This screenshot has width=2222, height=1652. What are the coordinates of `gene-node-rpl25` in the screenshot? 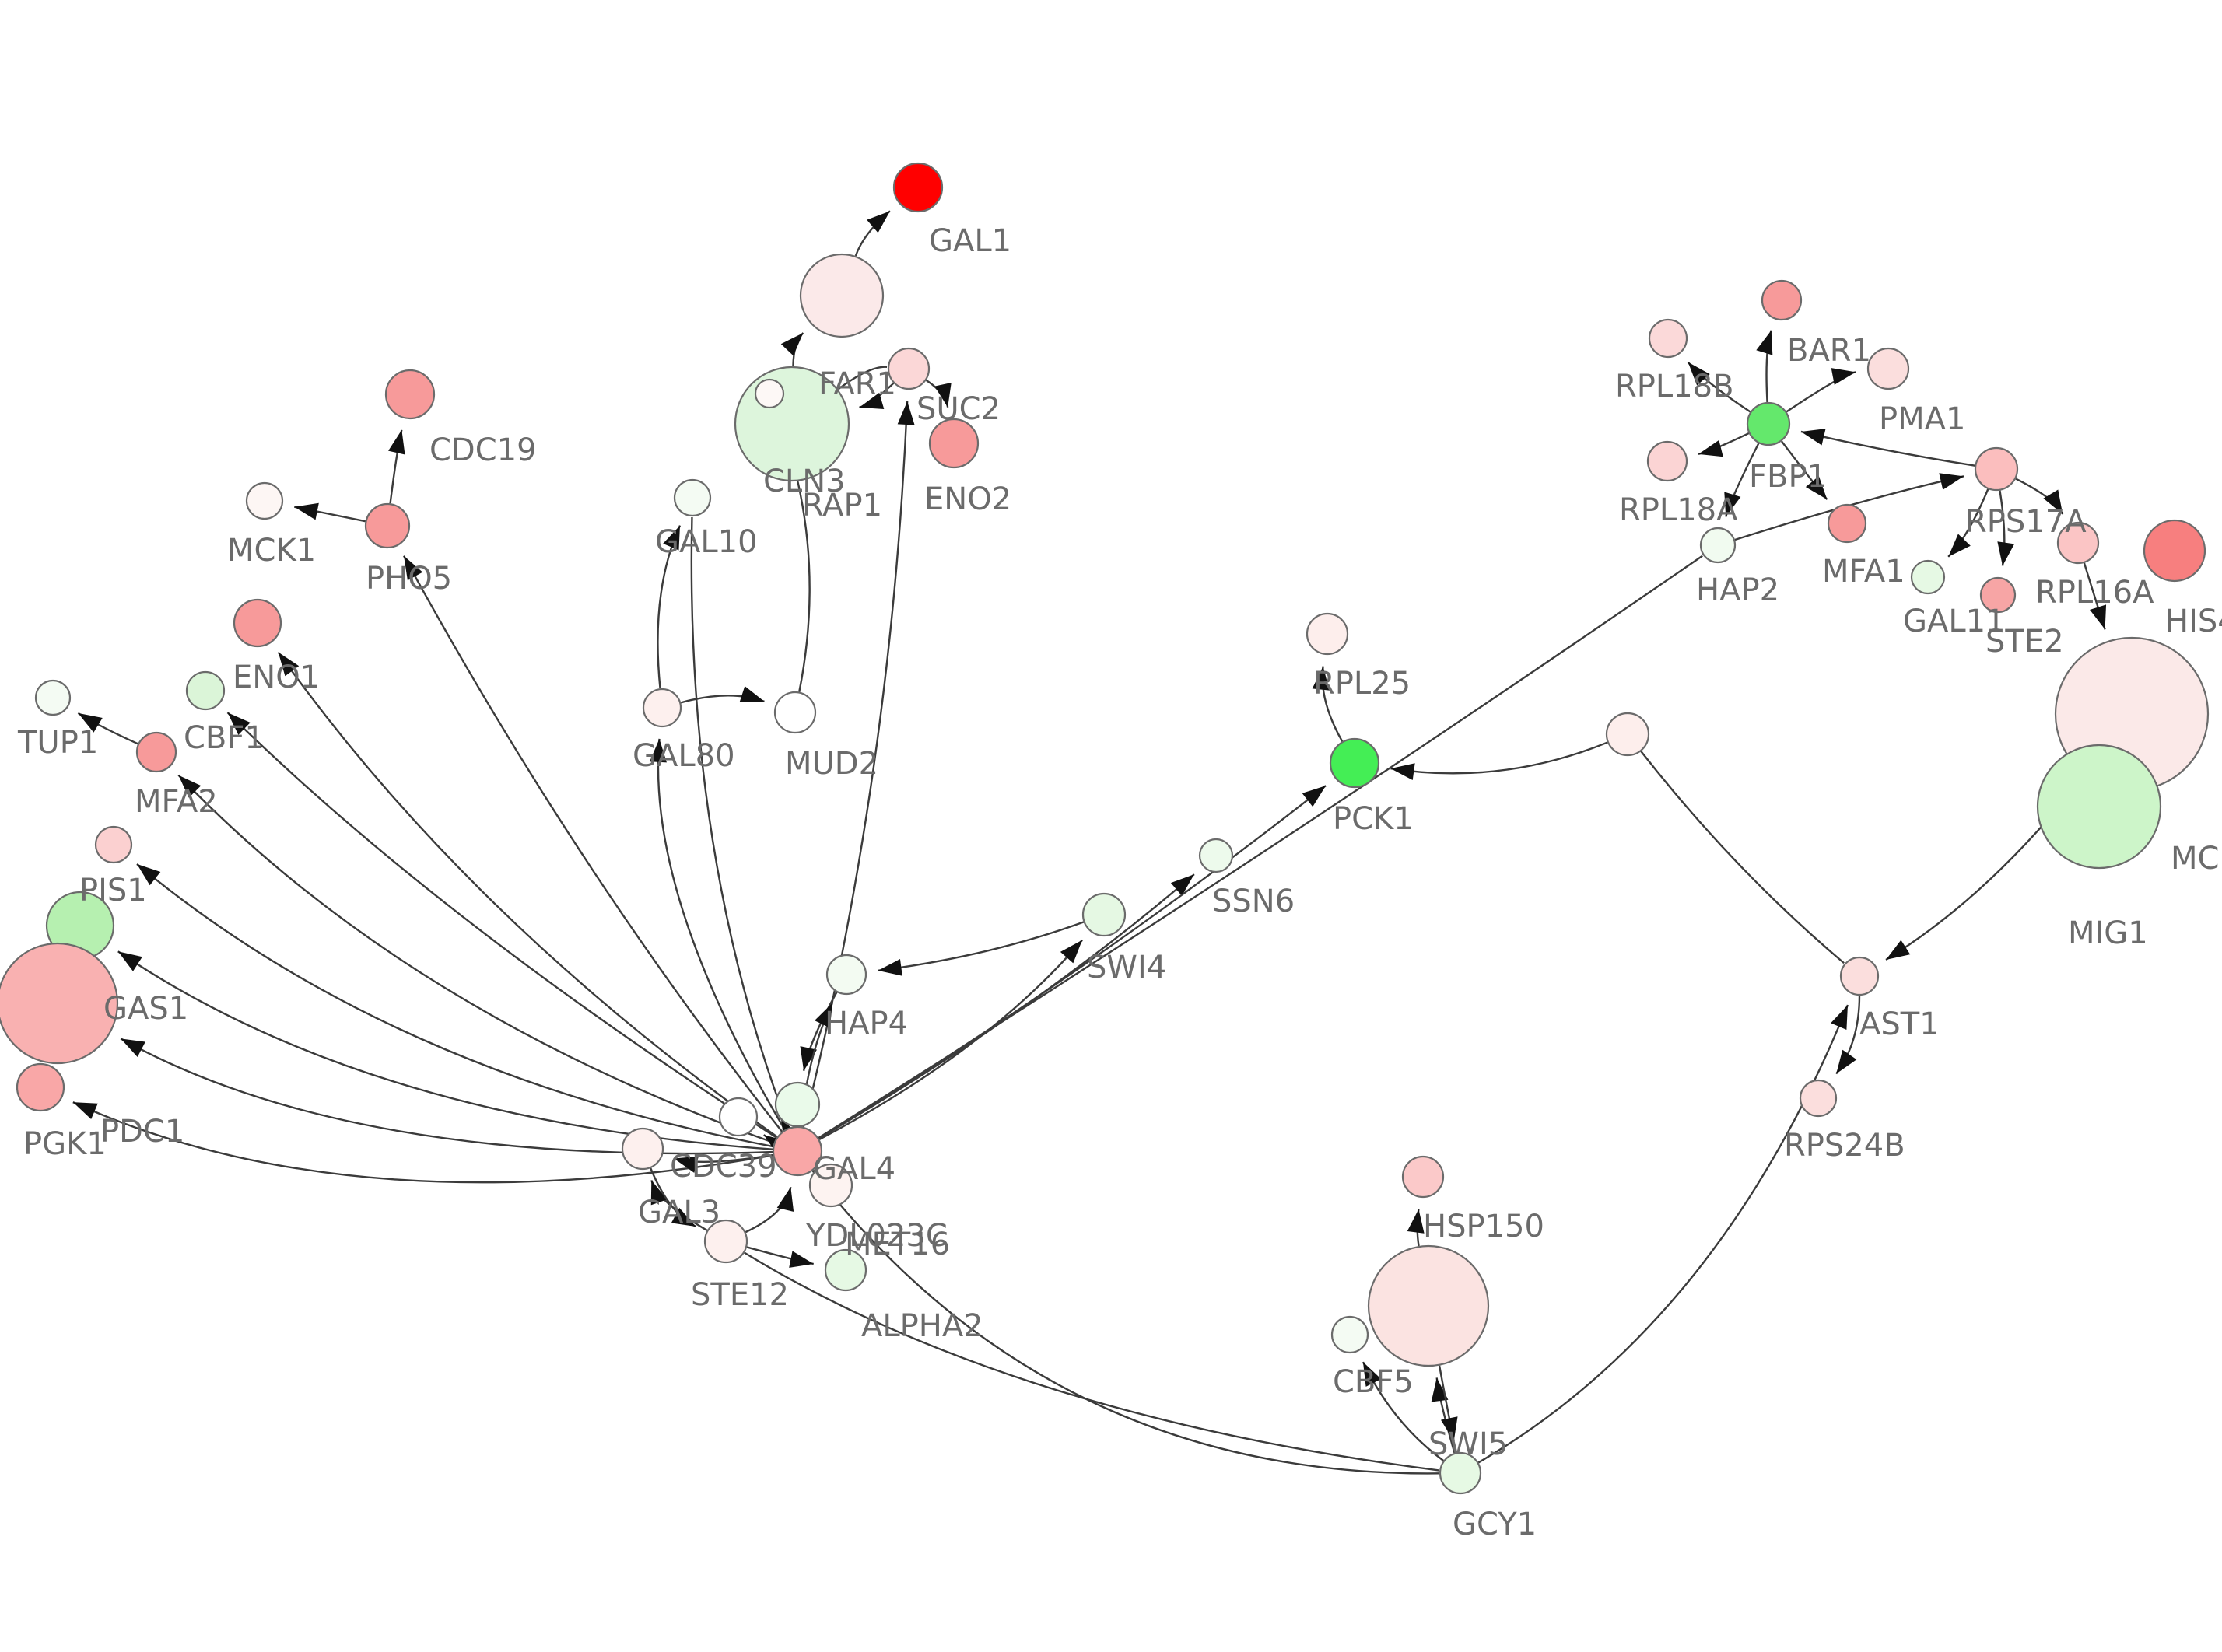 It's located at (1327, 634).